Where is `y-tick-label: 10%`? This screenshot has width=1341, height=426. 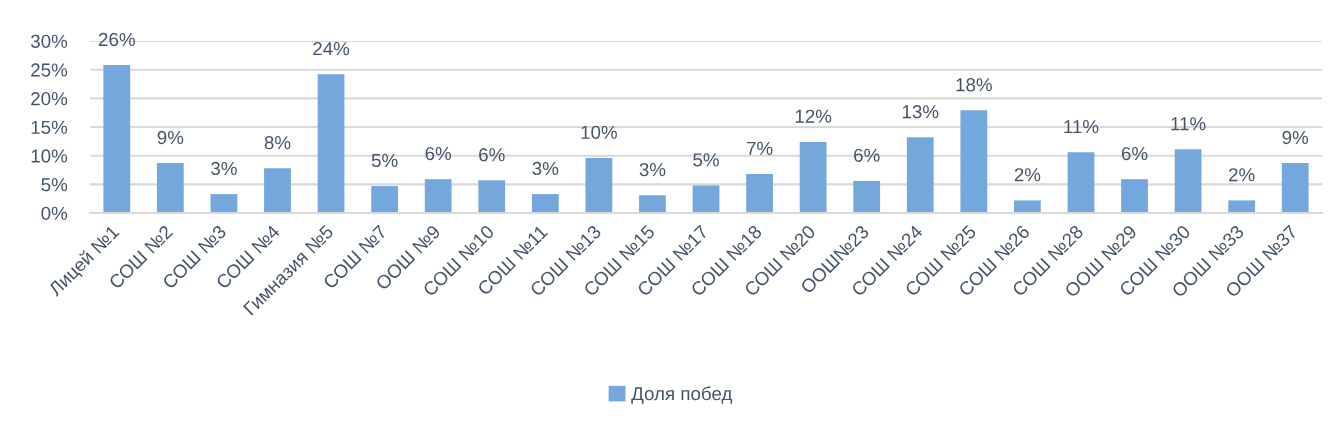
y-tick-label: 10% is located at coordinates (49, 156).